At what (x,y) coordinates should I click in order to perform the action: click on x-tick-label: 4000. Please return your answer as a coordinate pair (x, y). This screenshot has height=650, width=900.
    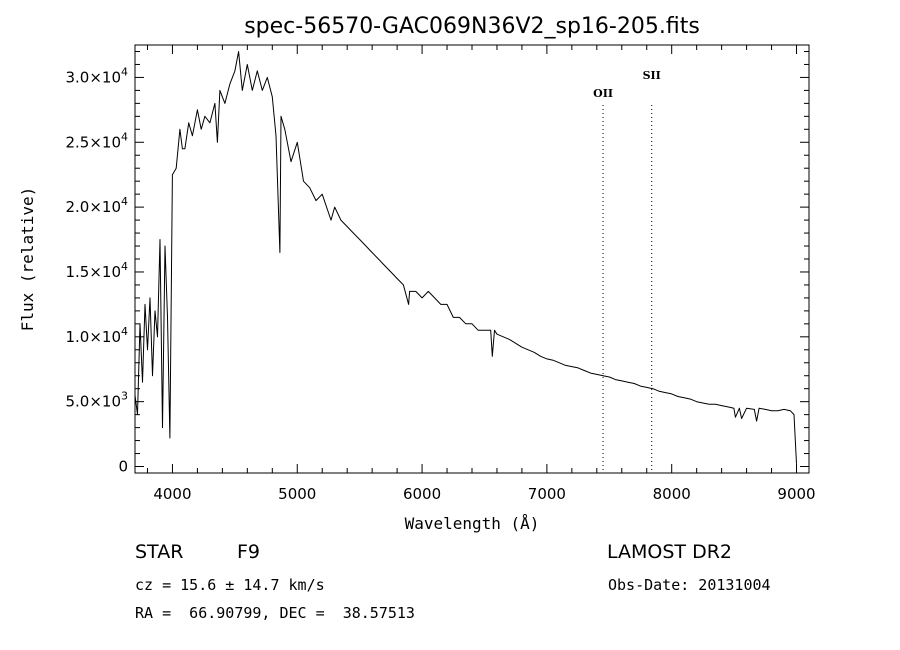
    Looking at the image, I should click on (172, 494).